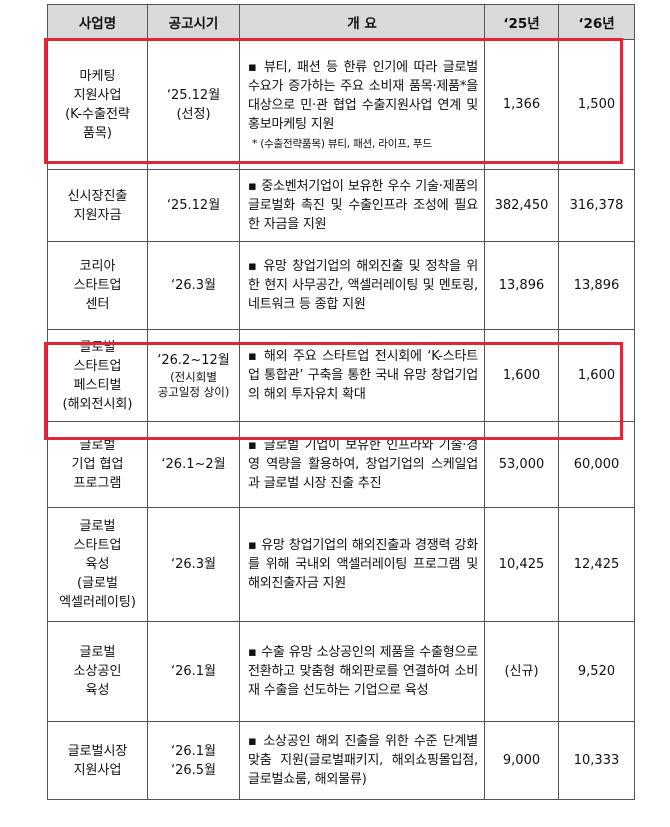 The image size is (670, 827). What do you see at coordinates (97, 22) in the screenshot?
I see `header-name: 사업명` at bounding box center [97, 22].